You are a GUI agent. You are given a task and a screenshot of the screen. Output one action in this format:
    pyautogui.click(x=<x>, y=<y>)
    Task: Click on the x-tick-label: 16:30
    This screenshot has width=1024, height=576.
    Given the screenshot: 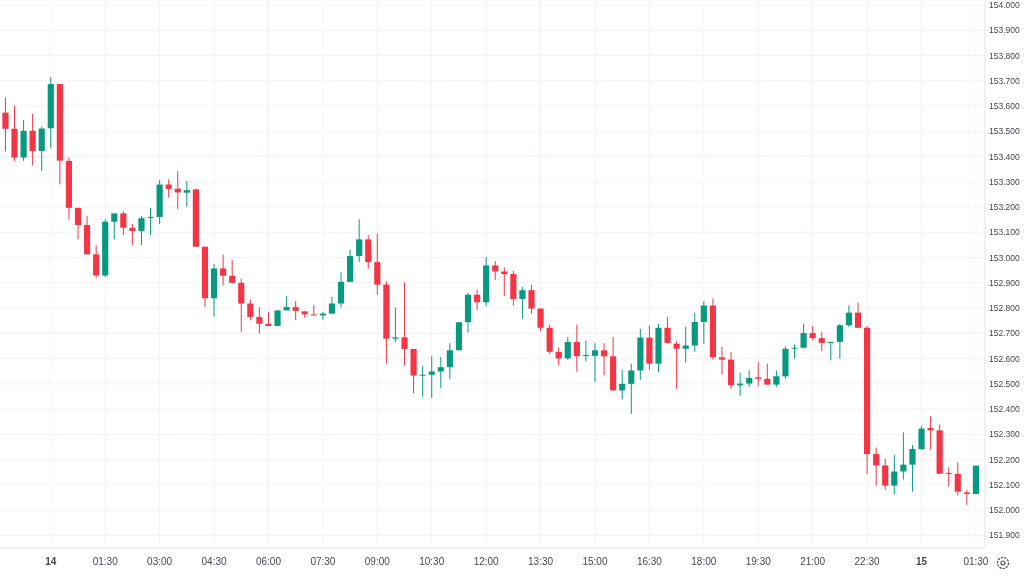 What is the action you would take?
    pyautogui.click(x=649, y=561)
    